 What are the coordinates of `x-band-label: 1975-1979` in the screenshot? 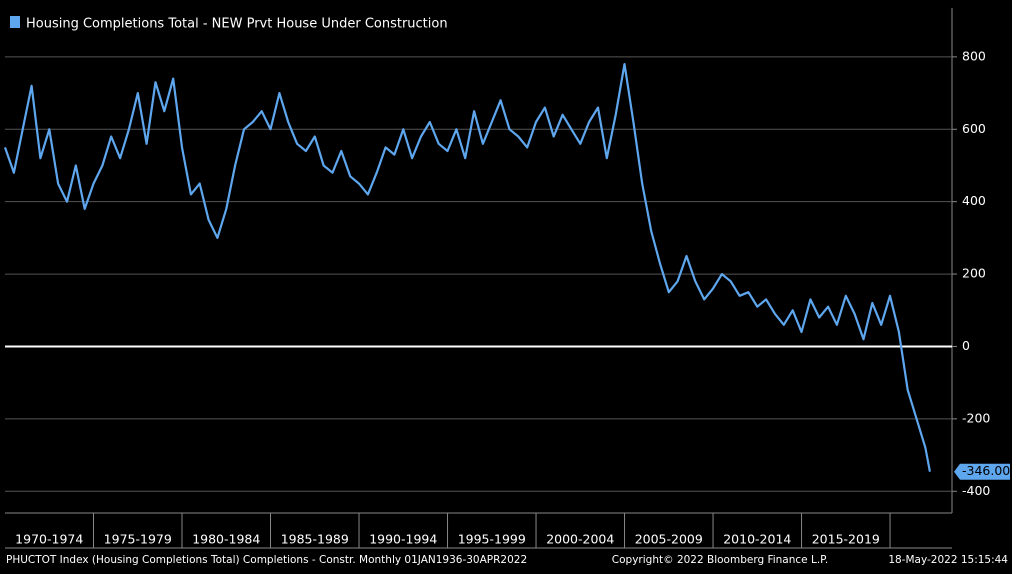 It's located at (138, 539).